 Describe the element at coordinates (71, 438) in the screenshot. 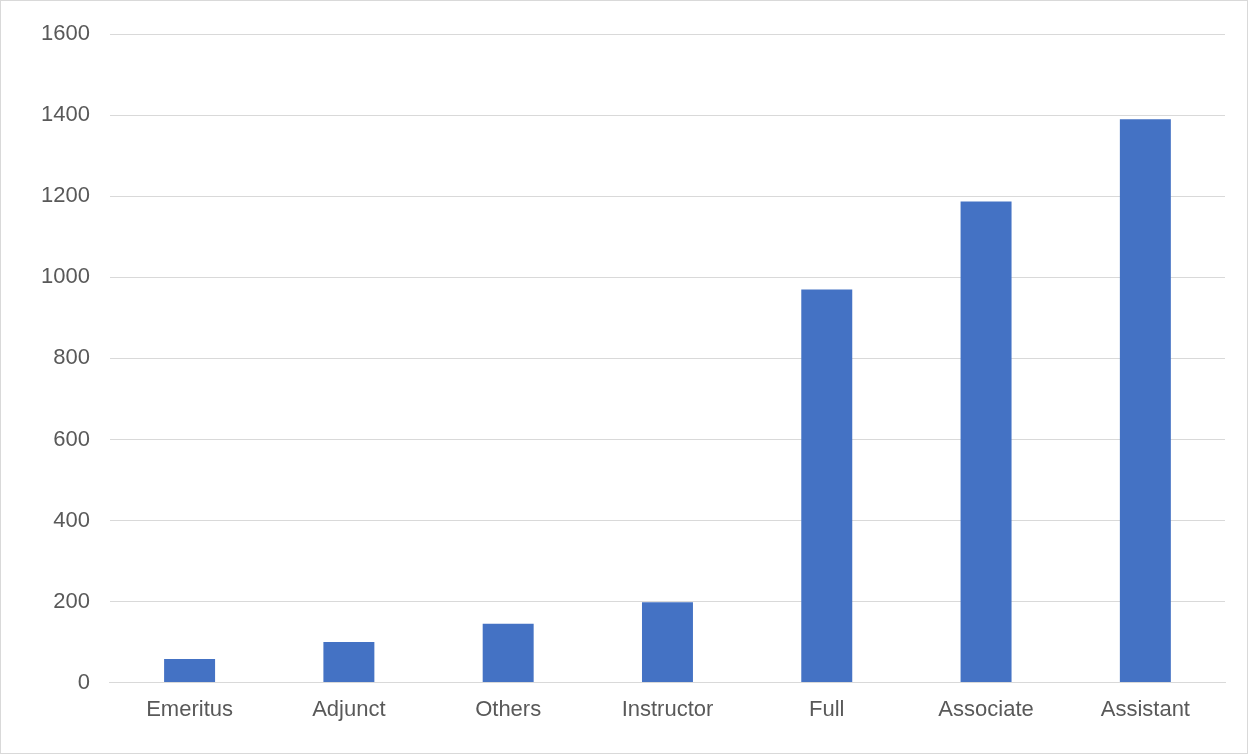

I see `y-tick-label: 600` at that location.